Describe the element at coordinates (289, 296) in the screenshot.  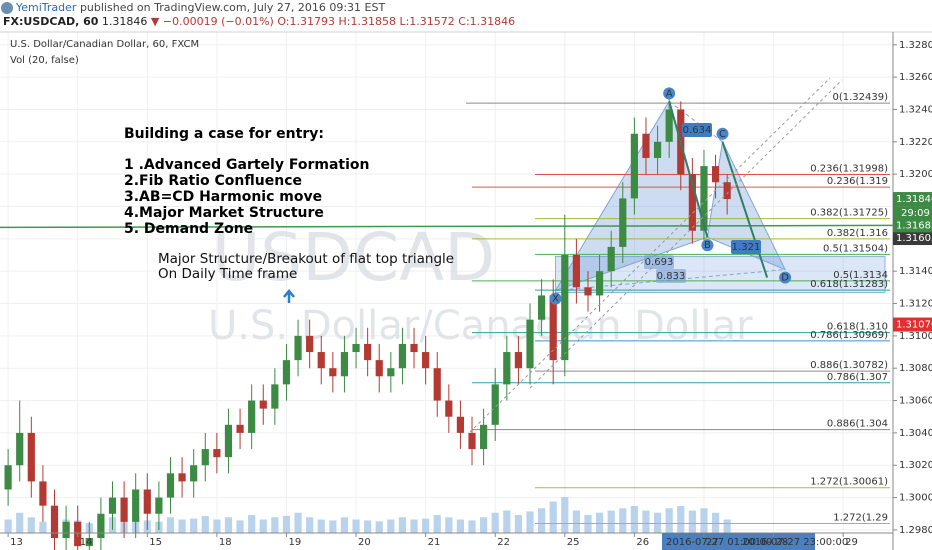
I see `up-arrow` at that location.